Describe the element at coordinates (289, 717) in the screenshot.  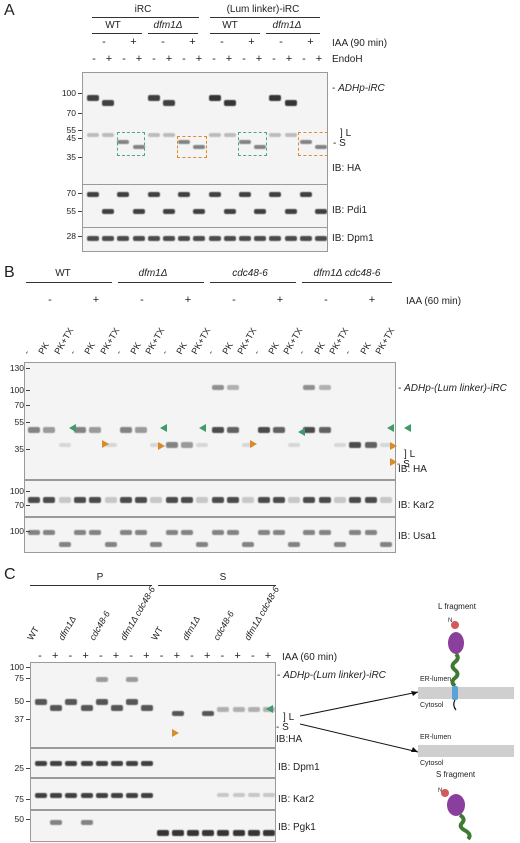
I see `c-l-label: ] L` at that location.